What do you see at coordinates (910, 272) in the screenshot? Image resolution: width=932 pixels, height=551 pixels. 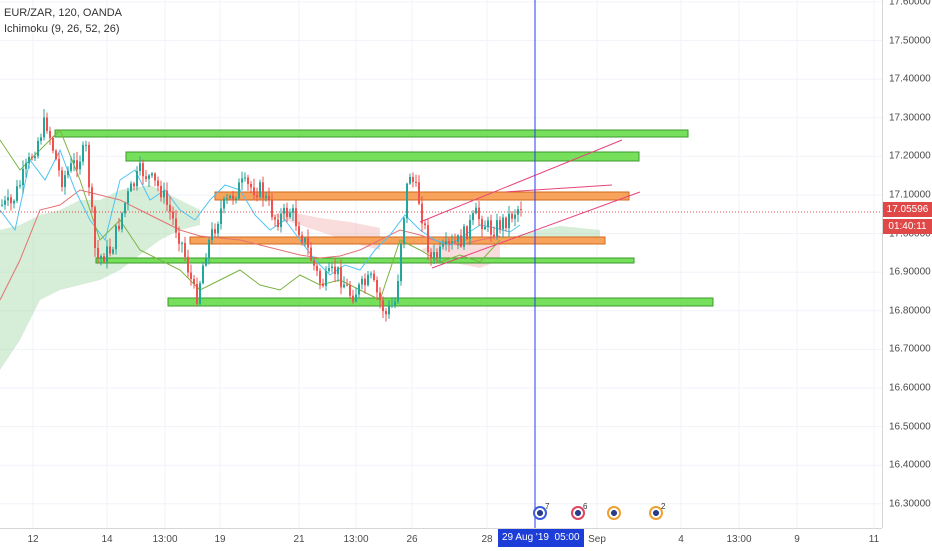 I see `price-tick-label: 16.90000` at bounding box center [910, 272].